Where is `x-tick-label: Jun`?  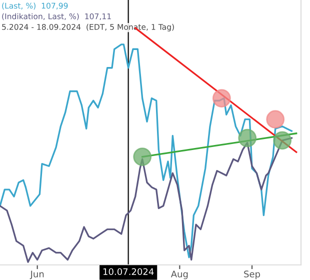 x-tick-label: Jun is located at coordinates (37, 275).